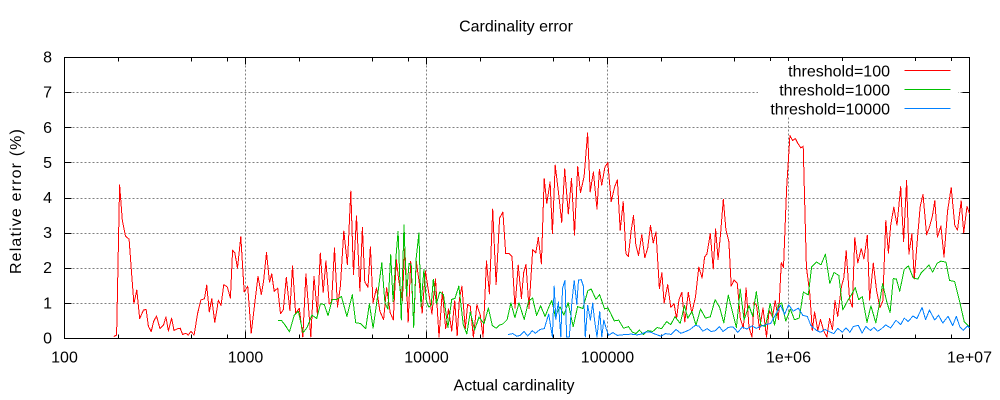 The image size is (1000, 400). Describe the element at coordinates (246, 358) in the screenshot. I see `svg-text: 1000` at that location.